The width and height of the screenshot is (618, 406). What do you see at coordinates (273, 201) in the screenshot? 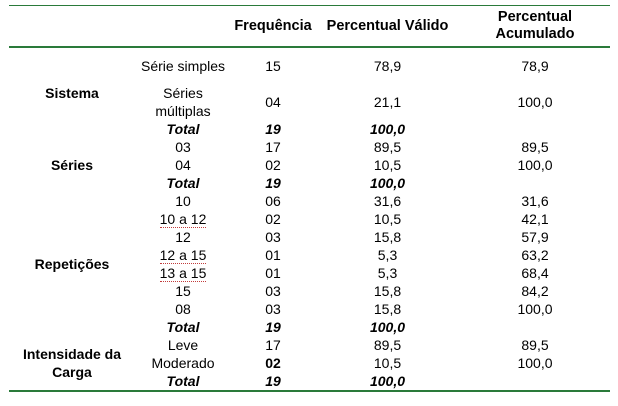
I see `freq-cell: 06` at bounding box center [273, 201].